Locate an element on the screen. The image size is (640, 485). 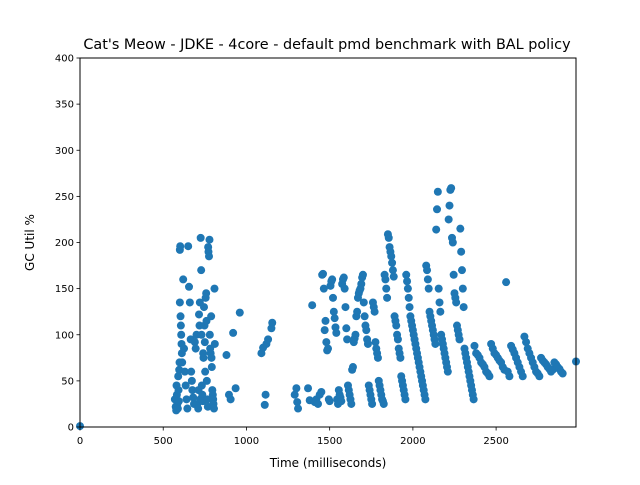
y-tick-label: 50 is located at coordinates (67, 381).